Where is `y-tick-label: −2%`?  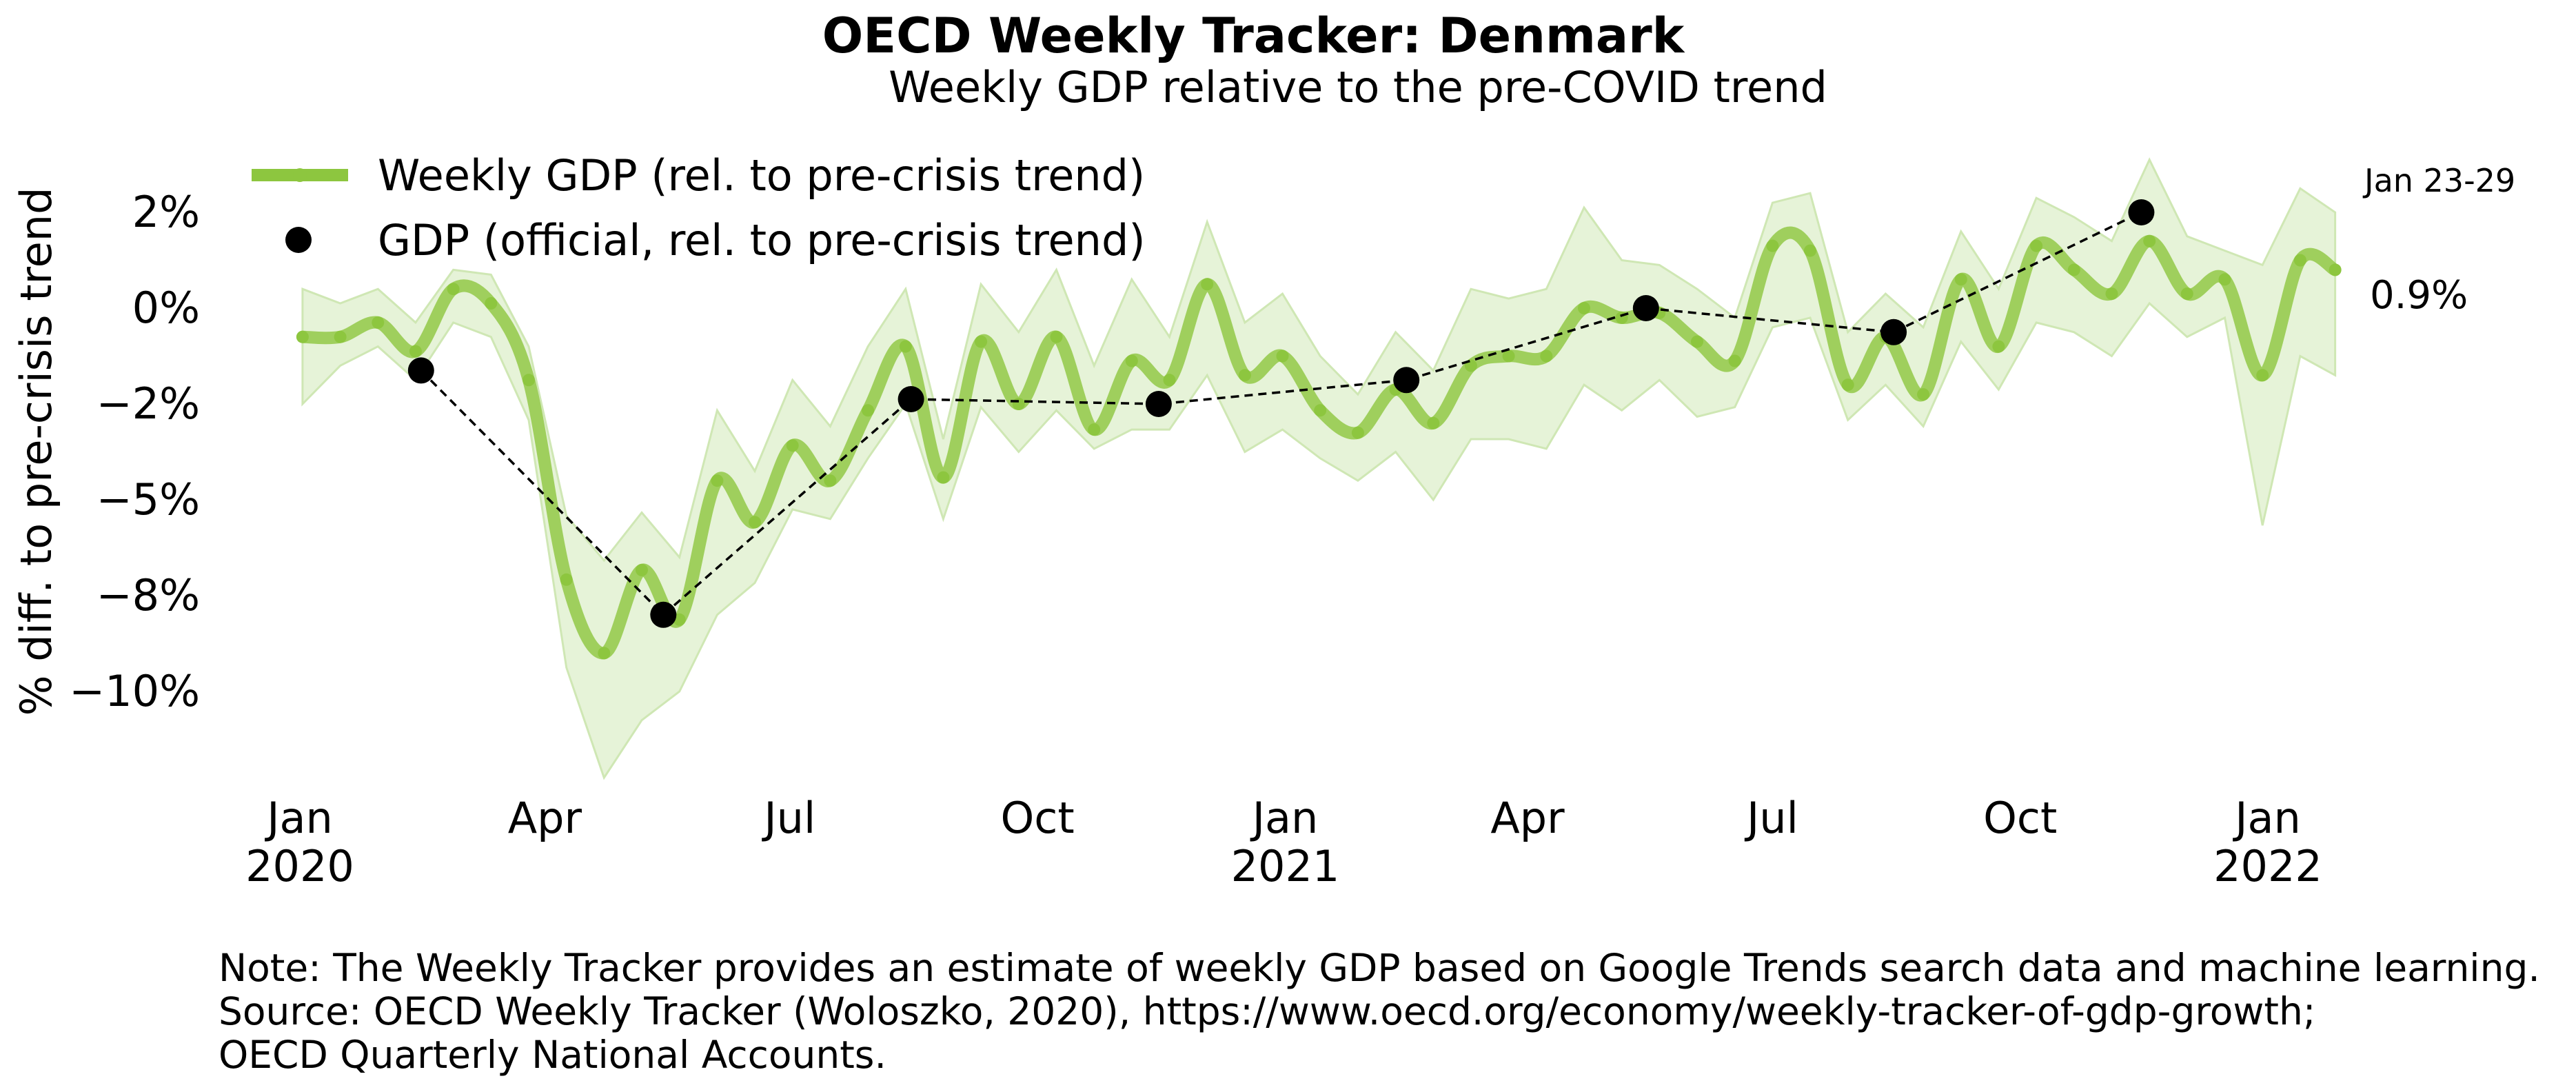
y-tick-label: −2% is located at coordinates (148, 404).